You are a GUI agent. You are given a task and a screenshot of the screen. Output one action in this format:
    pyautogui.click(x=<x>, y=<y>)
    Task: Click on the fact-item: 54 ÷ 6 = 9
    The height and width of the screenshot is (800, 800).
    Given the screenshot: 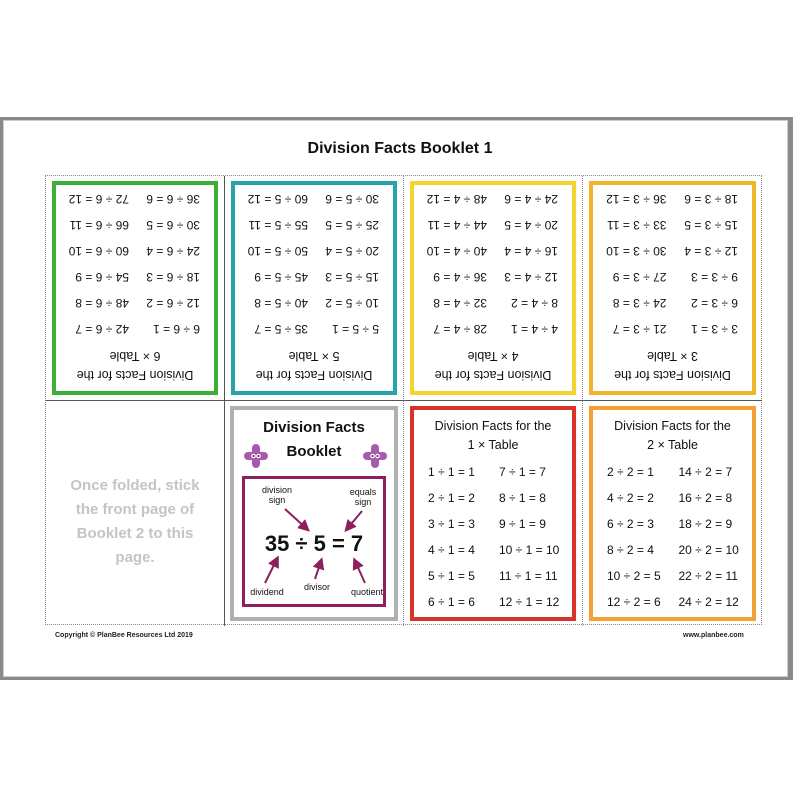 What is the action you would take?
    pyautogui.click(x=102, y=277)
    